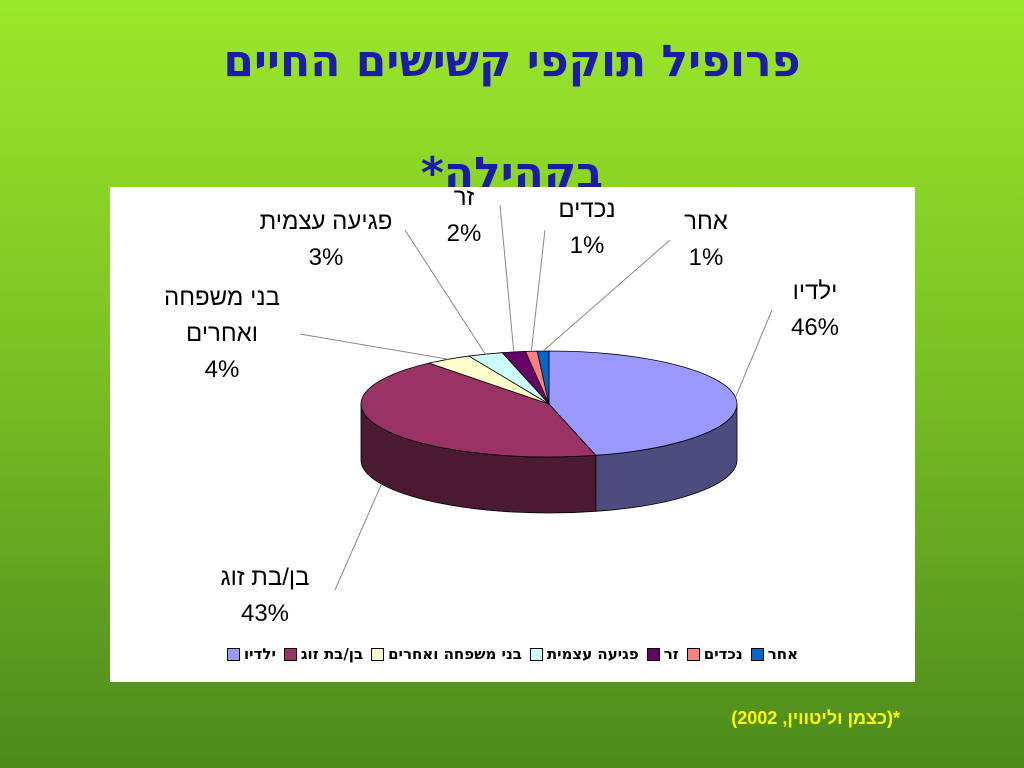 The image size is (1024, 768). Describe the element at coordinates (326, 257) in the screenshot. I see `value-label: 3%` at that location.